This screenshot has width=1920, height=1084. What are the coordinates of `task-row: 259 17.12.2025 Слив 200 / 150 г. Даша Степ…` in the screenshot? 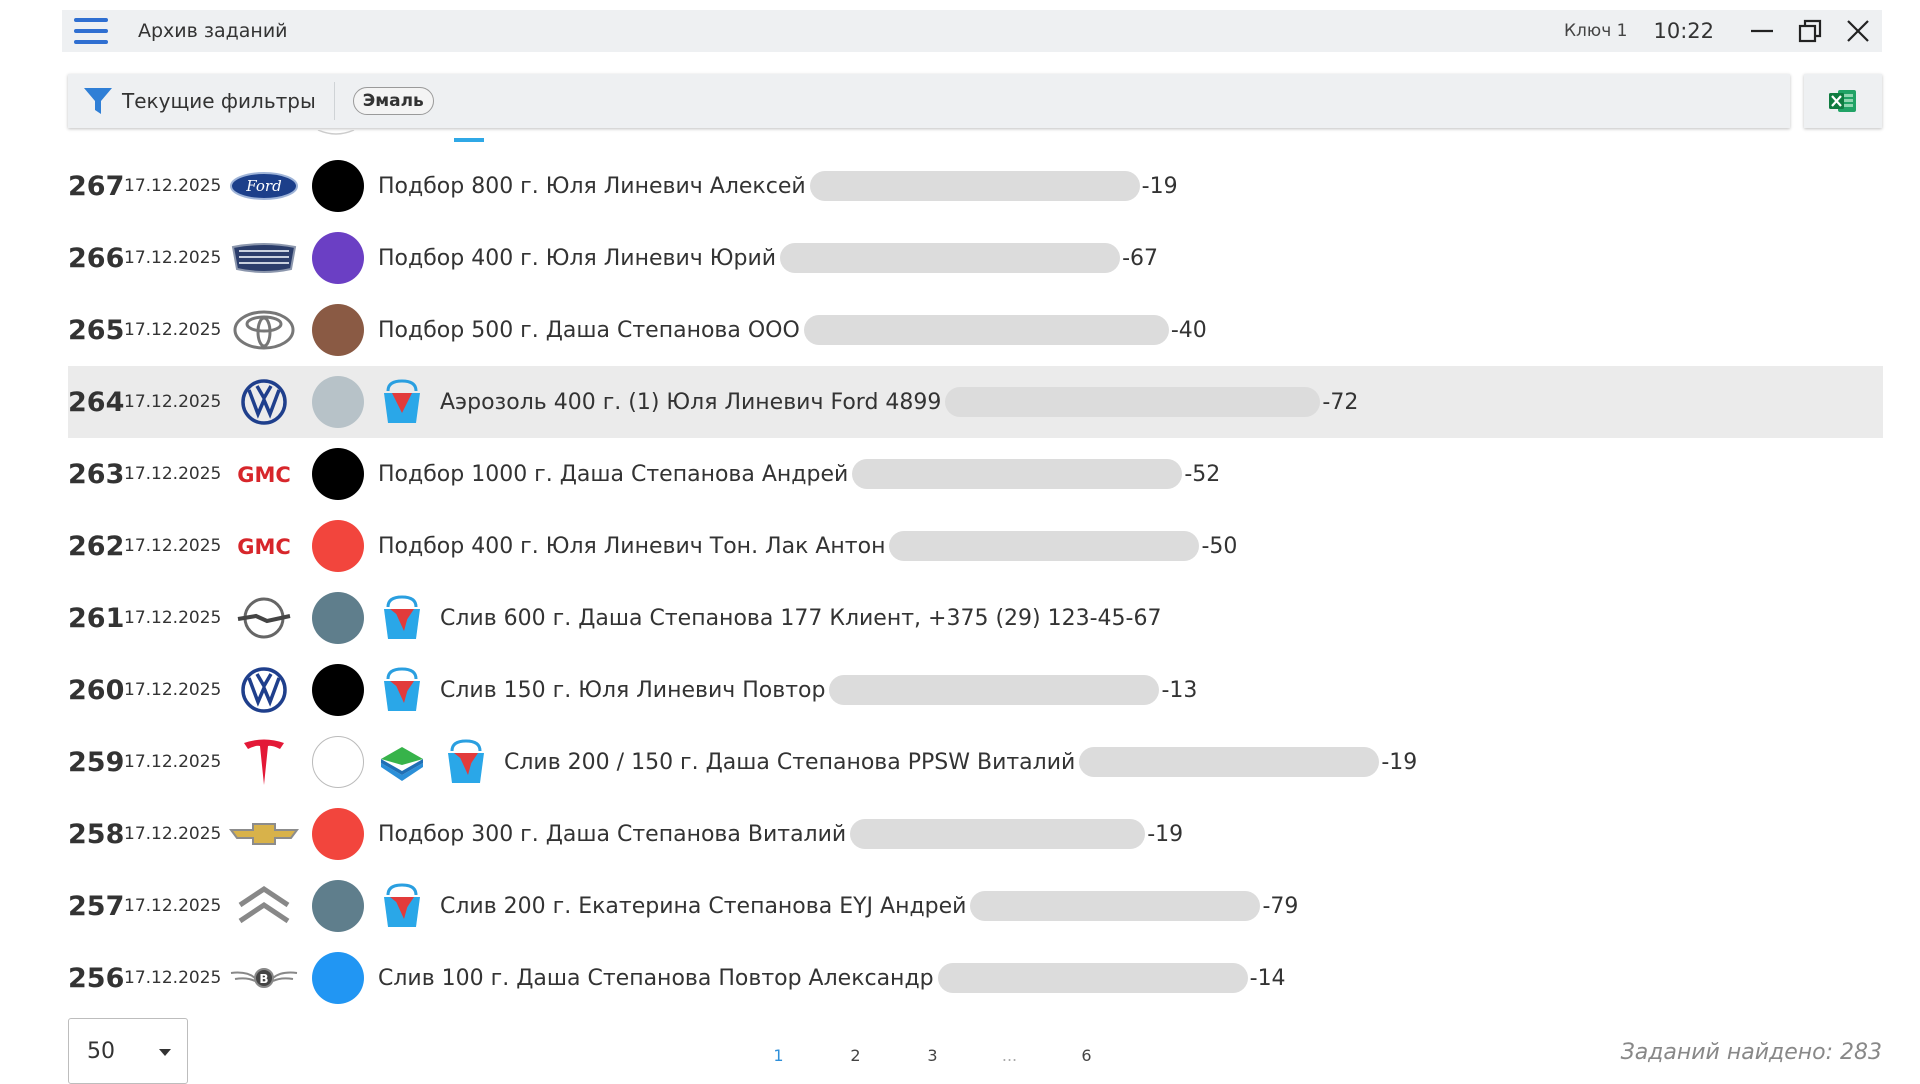 It's located at (975, 762).